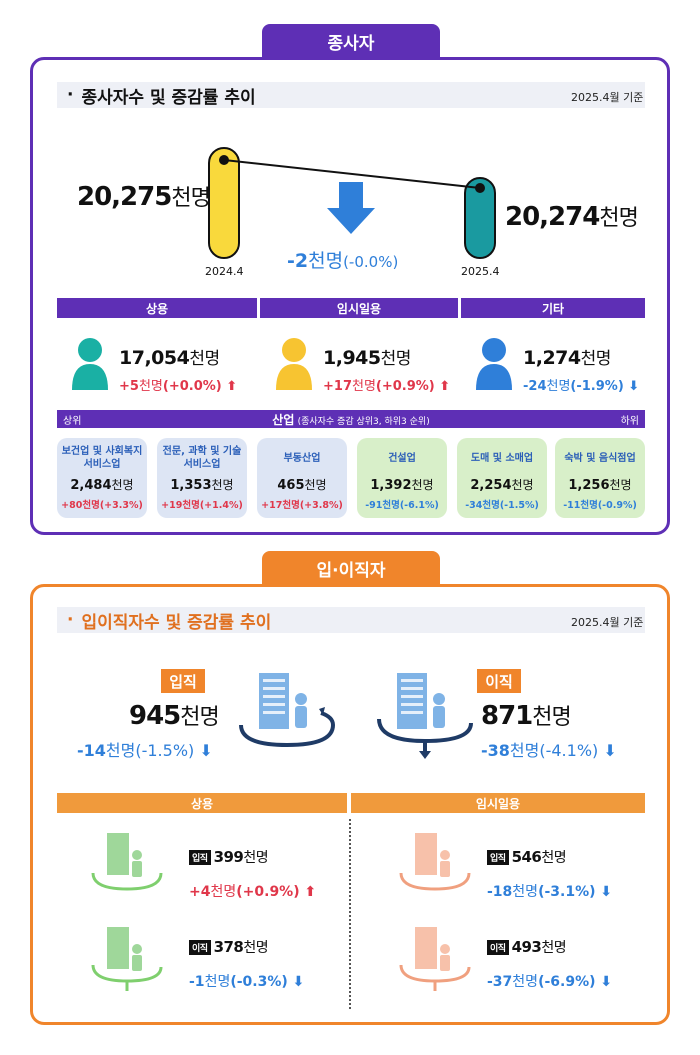  I want to click on separation-badge: 이직, so click(499, 681).